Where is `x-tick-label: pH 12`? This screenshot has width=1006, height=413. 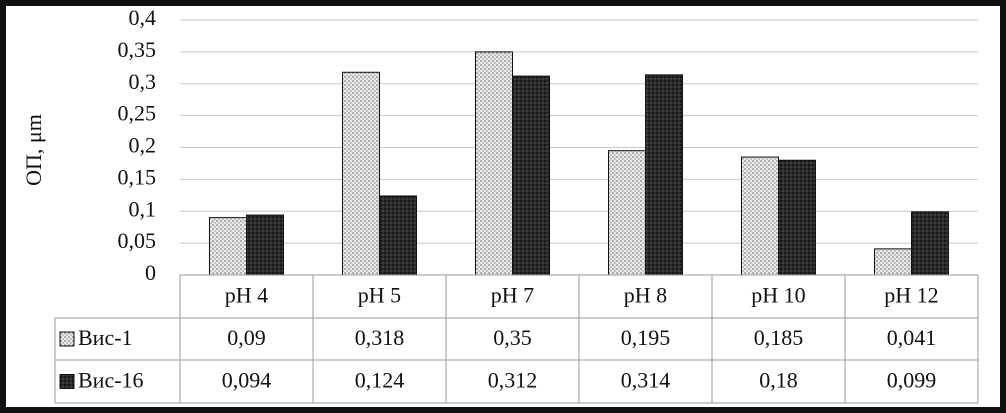 x-tick-label: pH 12 is located at coordinates (911, 295).